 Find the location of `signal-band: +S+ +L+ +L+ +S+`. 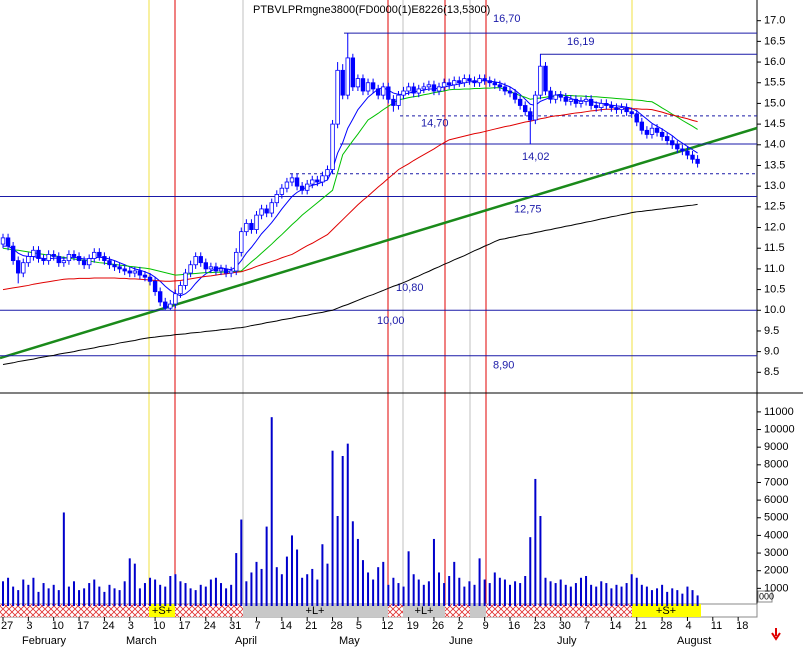

signal-band: +S+ +L+ +L+ +S+ is located at coordinates (379, 610).